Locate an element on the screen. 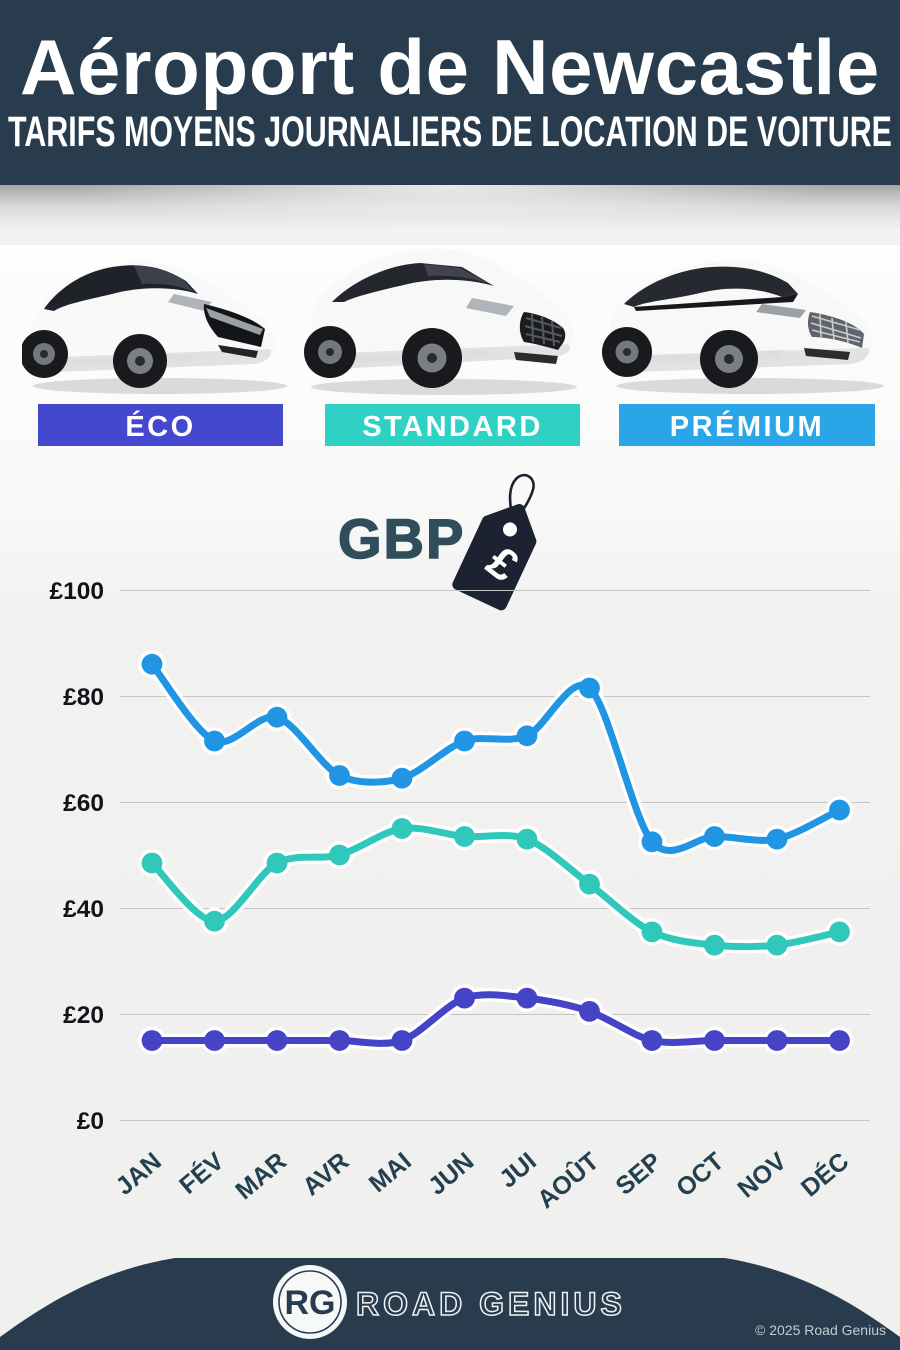  svg-text: £40 is located at coordinates (83, 909).